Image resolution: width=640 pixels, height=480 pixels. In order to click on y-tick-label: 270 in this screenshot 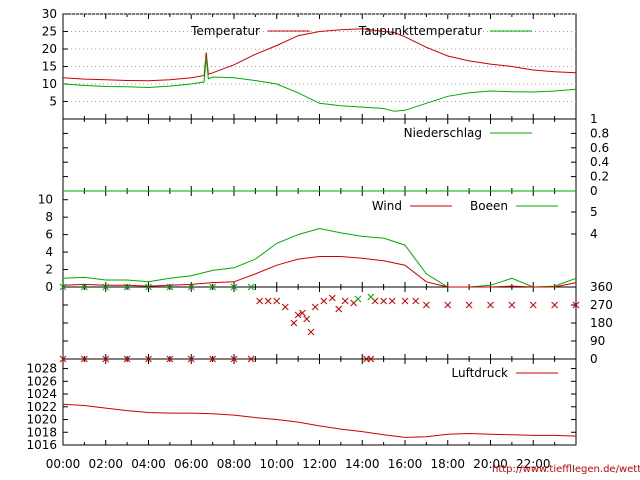, I will do `click(601, 305)`.